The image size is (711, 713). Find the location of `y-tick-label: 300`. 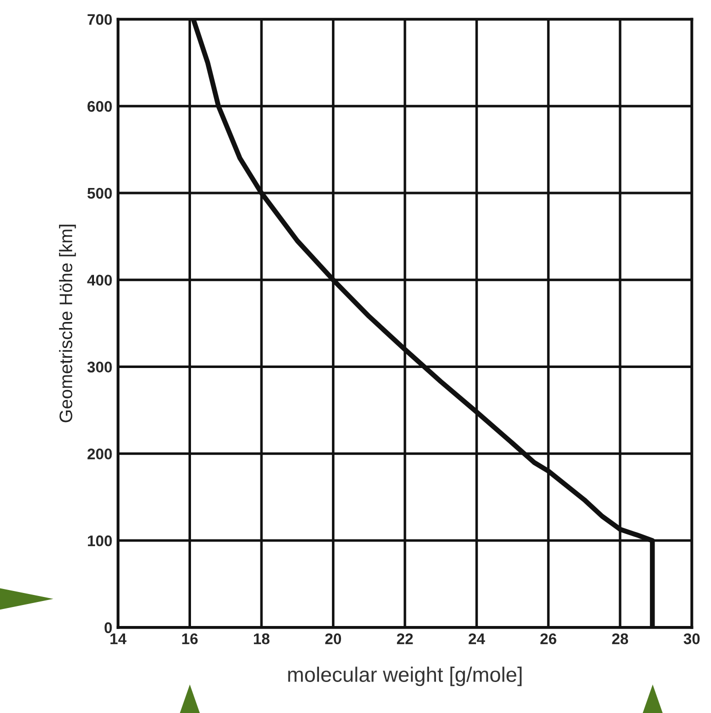

y-tick-label: 300 is located at coordinates (99, 367).